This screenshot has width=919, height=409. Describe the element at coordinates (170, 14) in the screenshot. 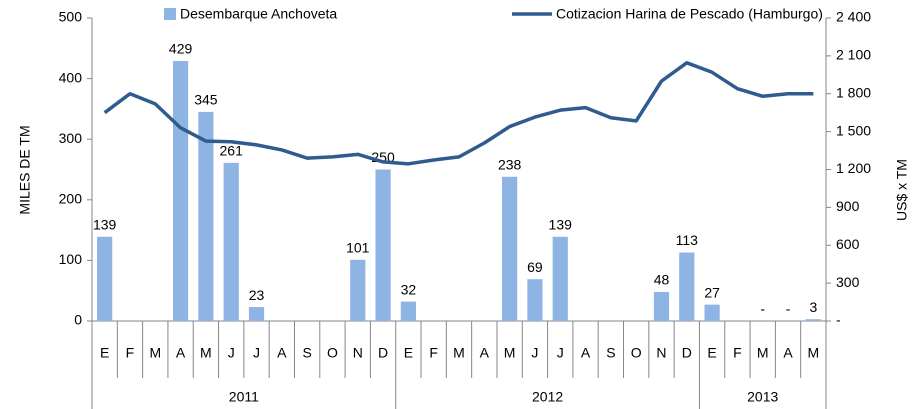

I see `legend-swatch` at that location.